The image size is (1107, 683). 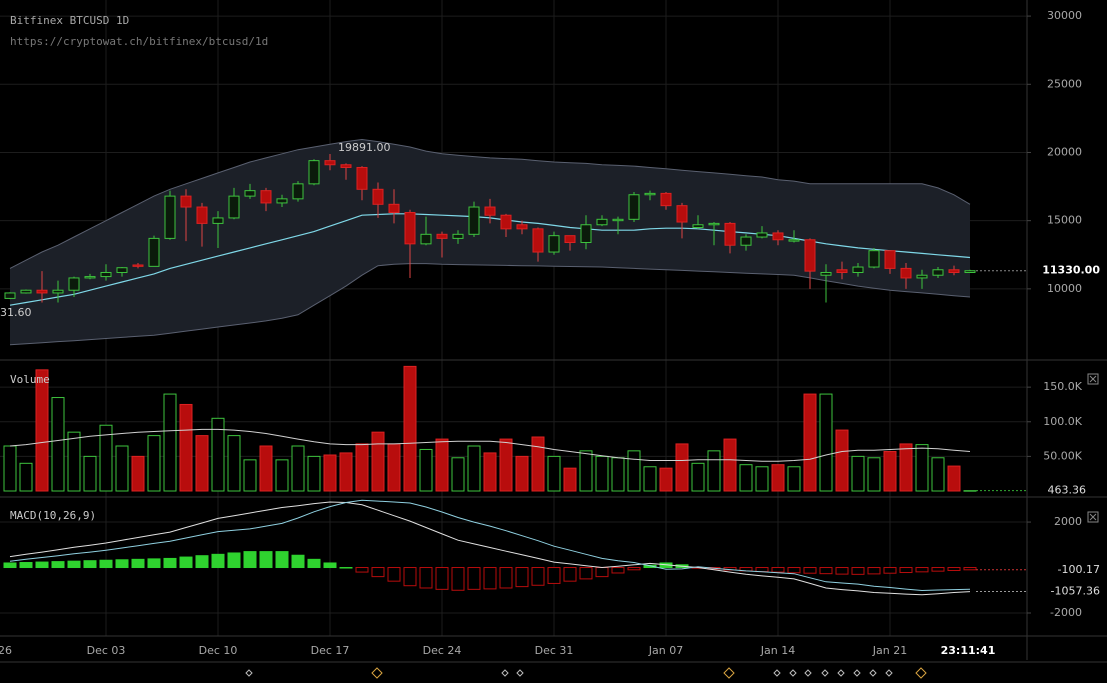 I want to click on x-tick-label: Dec 10, so click(x=218, y=650).